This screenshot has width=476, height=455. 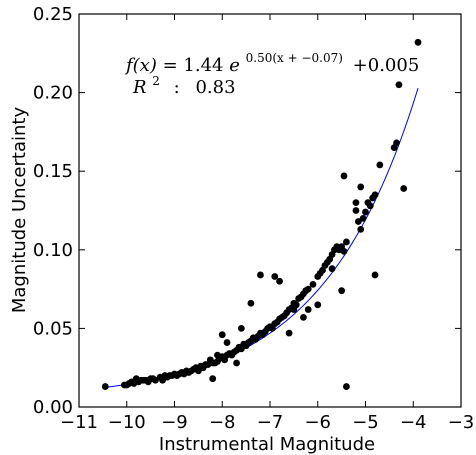 What do you see at coordinates (294, 58) in the screenshot?
I see `fit-exponent: 0.50(x + −0.07)` at bounding box center [294, 58].